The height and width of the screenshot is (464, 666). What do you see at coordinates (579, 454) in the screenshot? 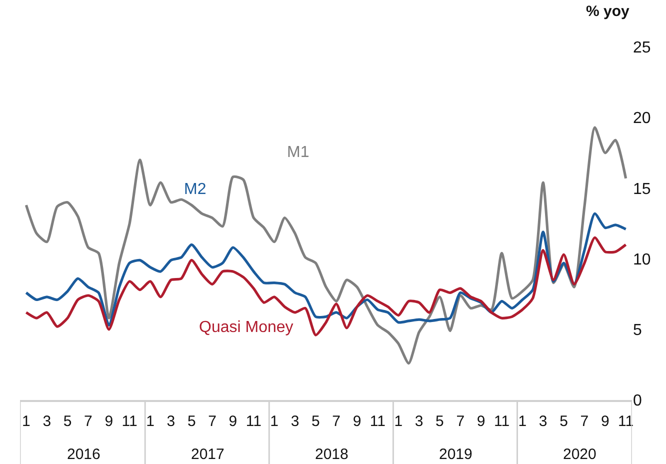
I see `text: 2020` at bounding box center [579, 454].